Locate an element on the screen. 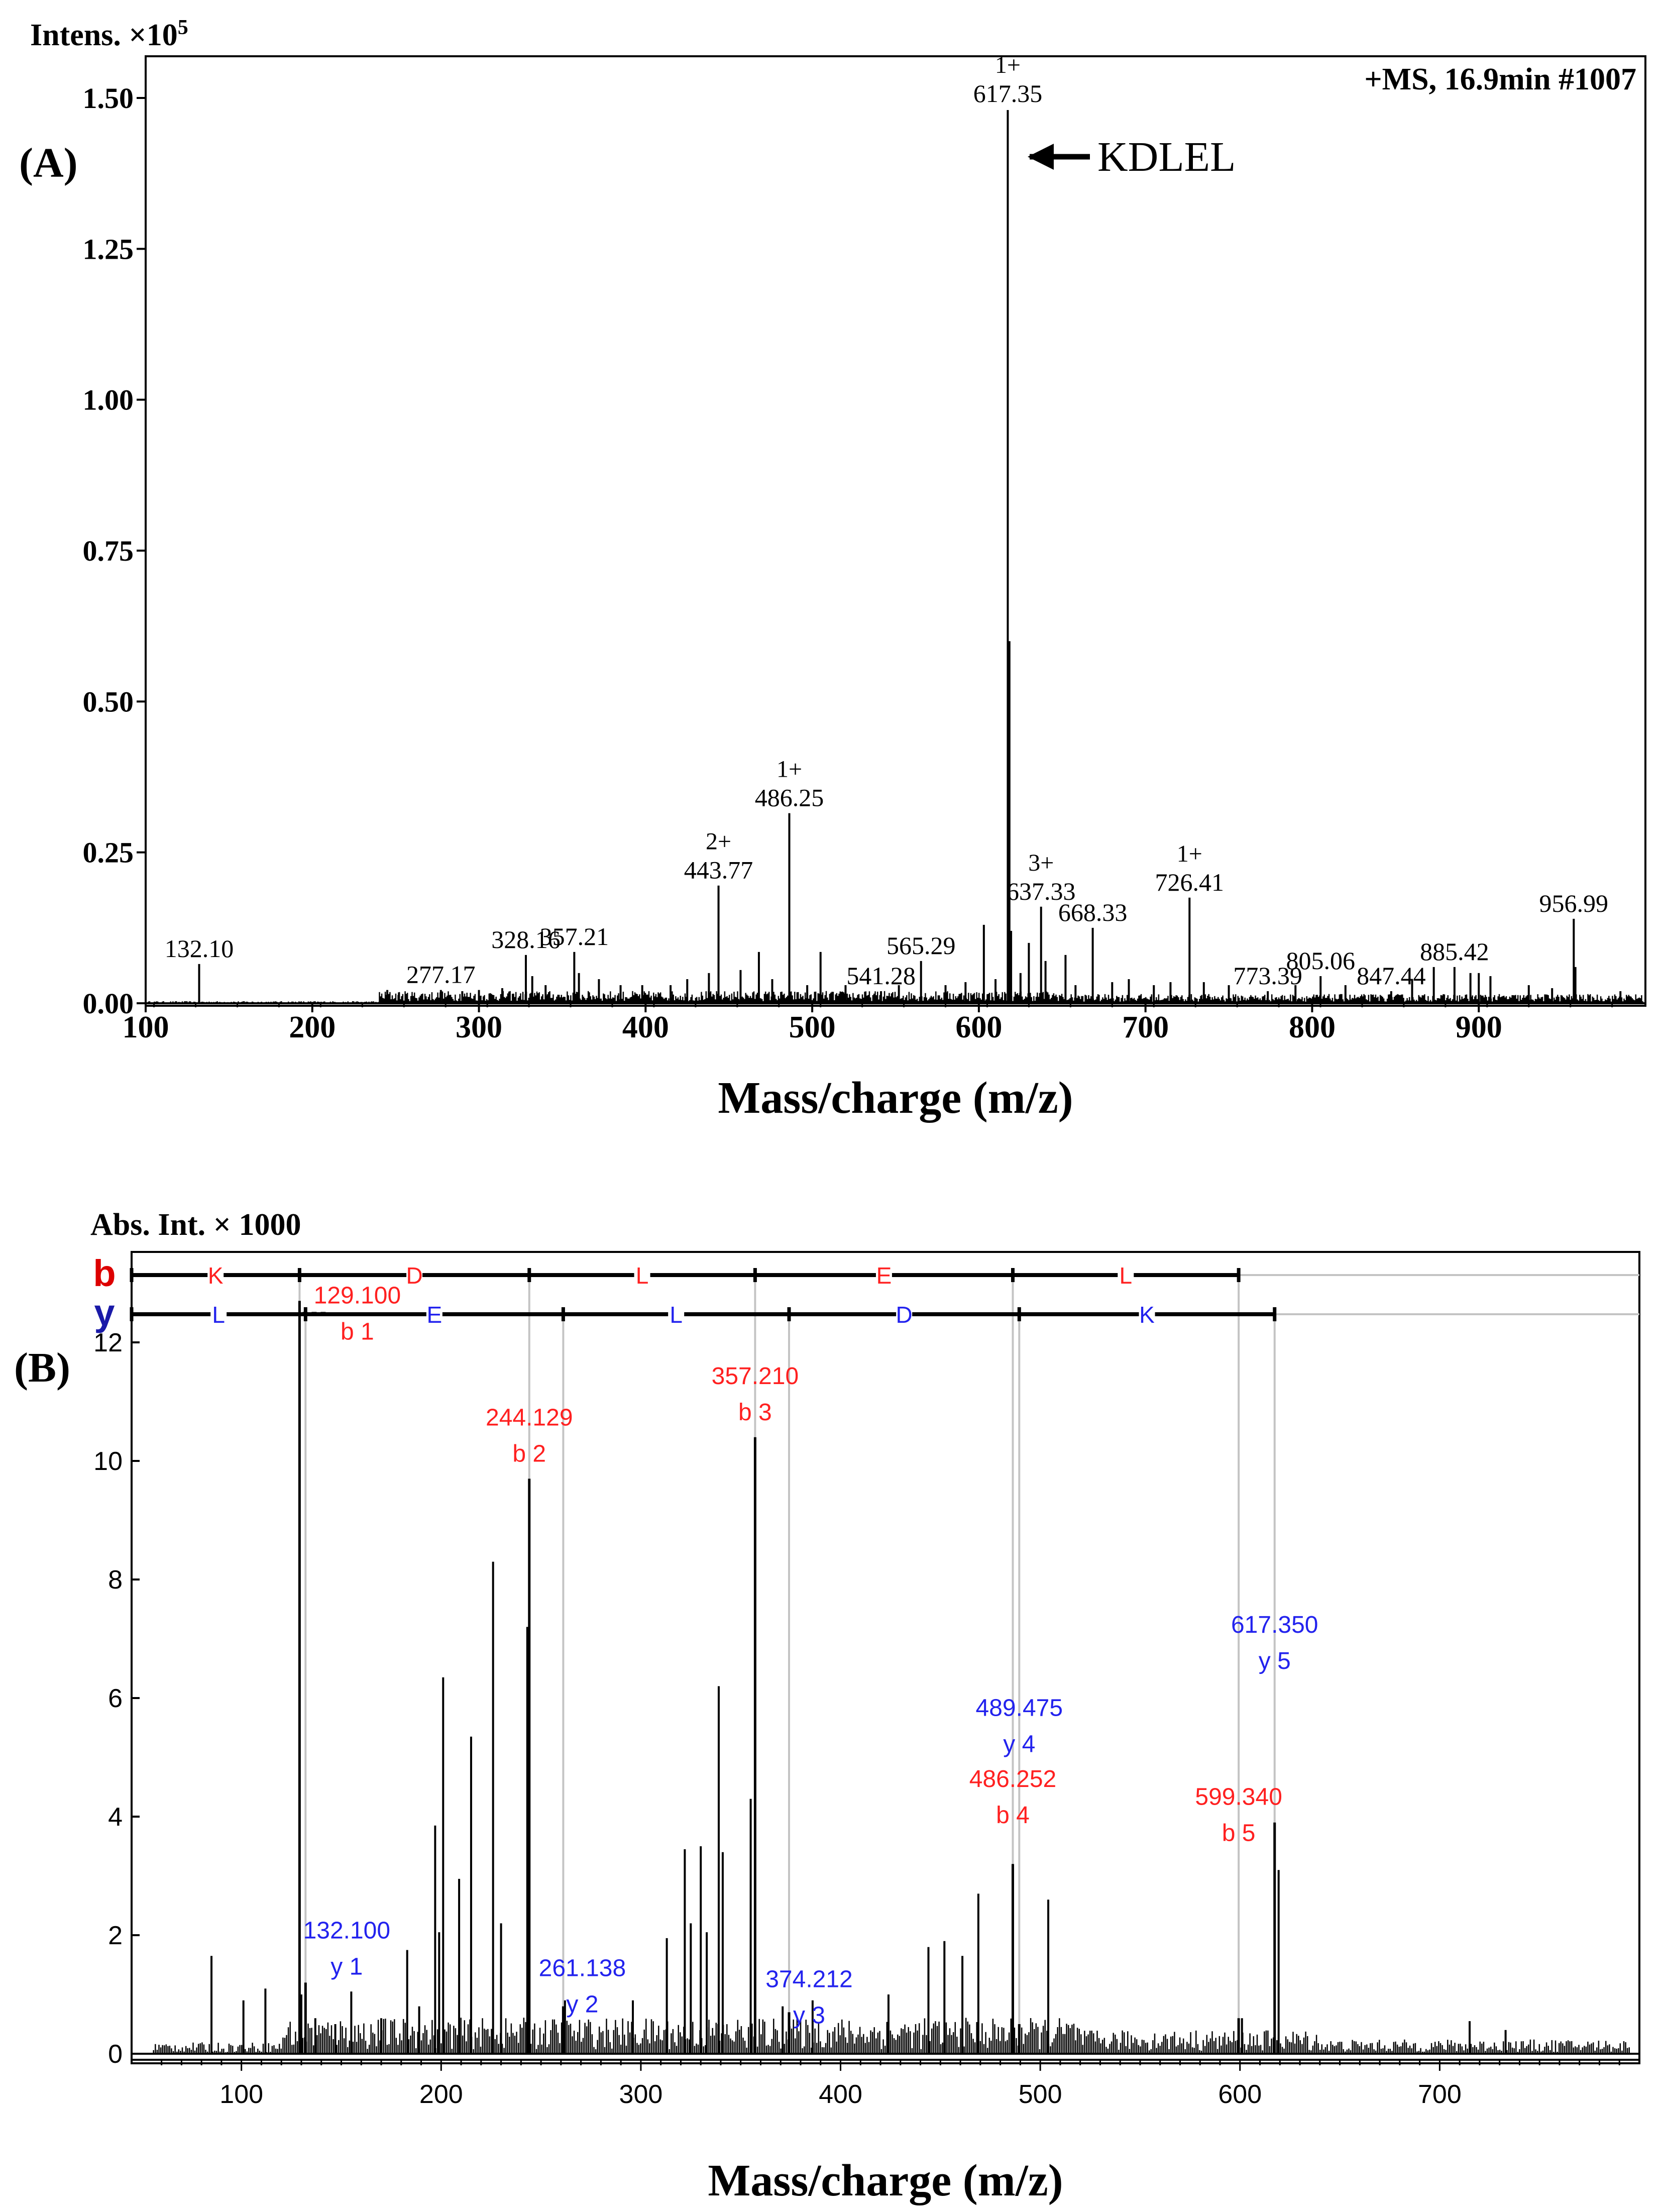  panel-a-x-tick-label: 300 is located at coordinates (479, 1027).